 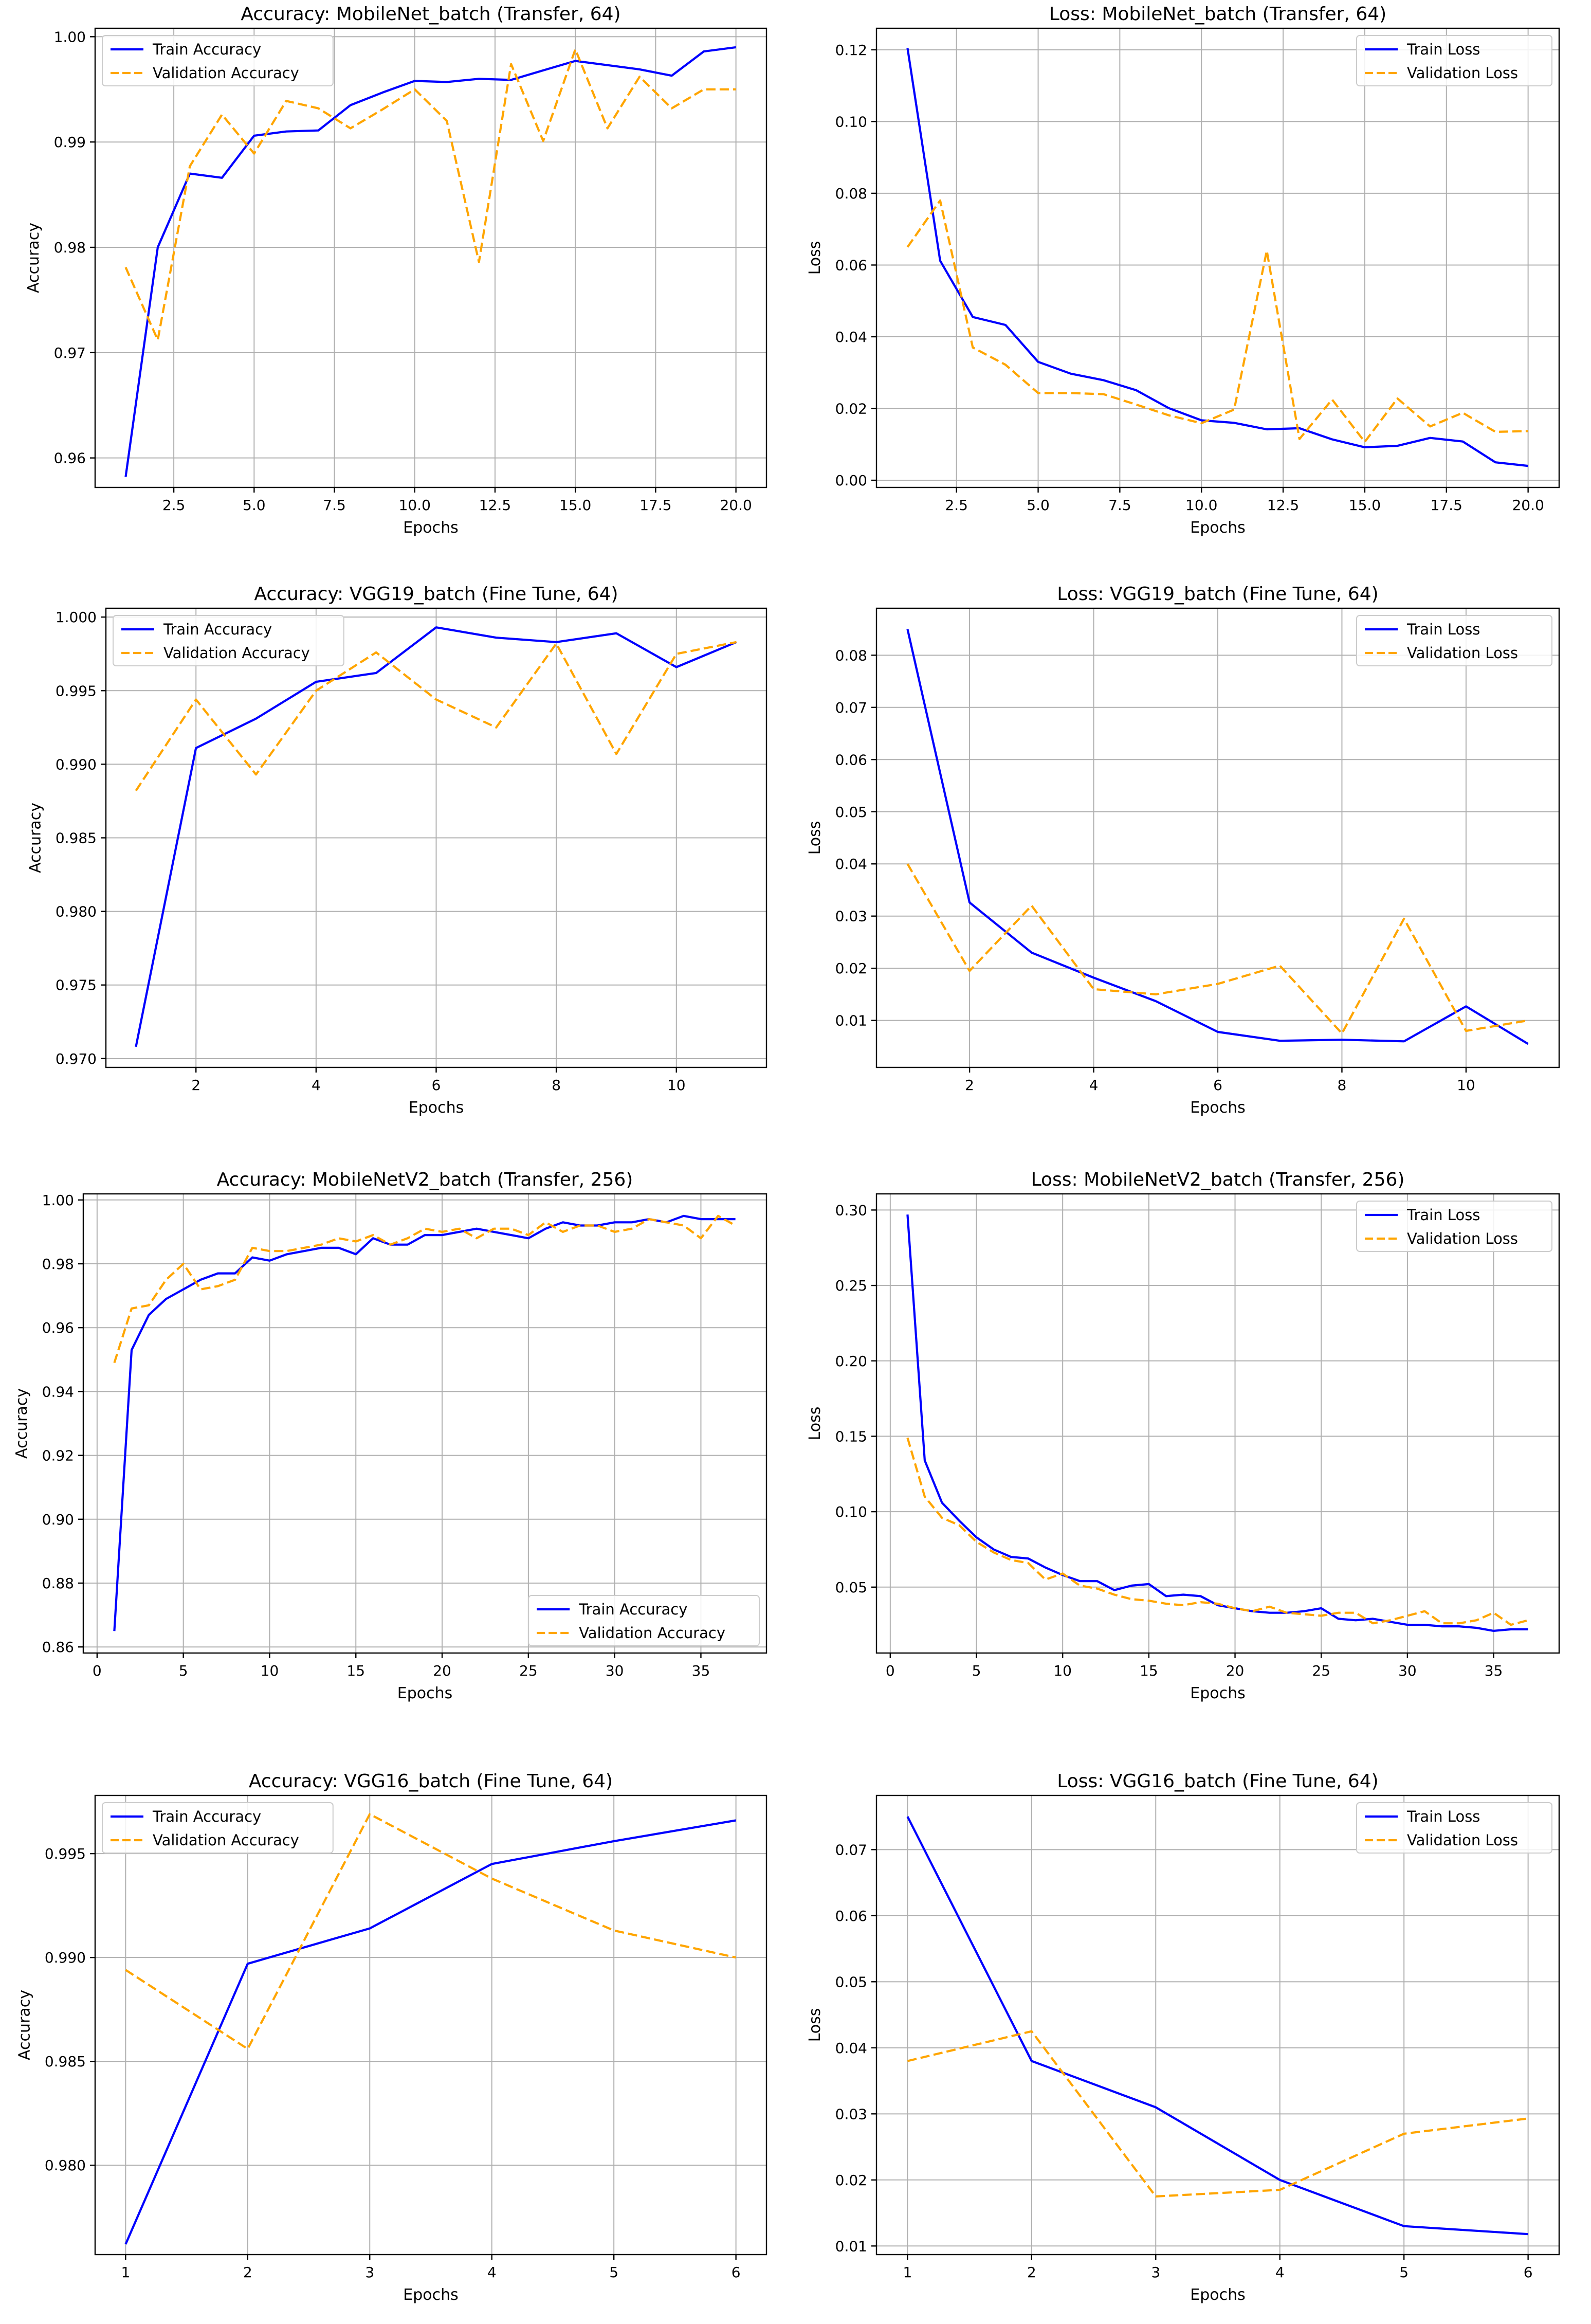 I want to click on y-tick-label: 0.08, so click(x=851, y=655).